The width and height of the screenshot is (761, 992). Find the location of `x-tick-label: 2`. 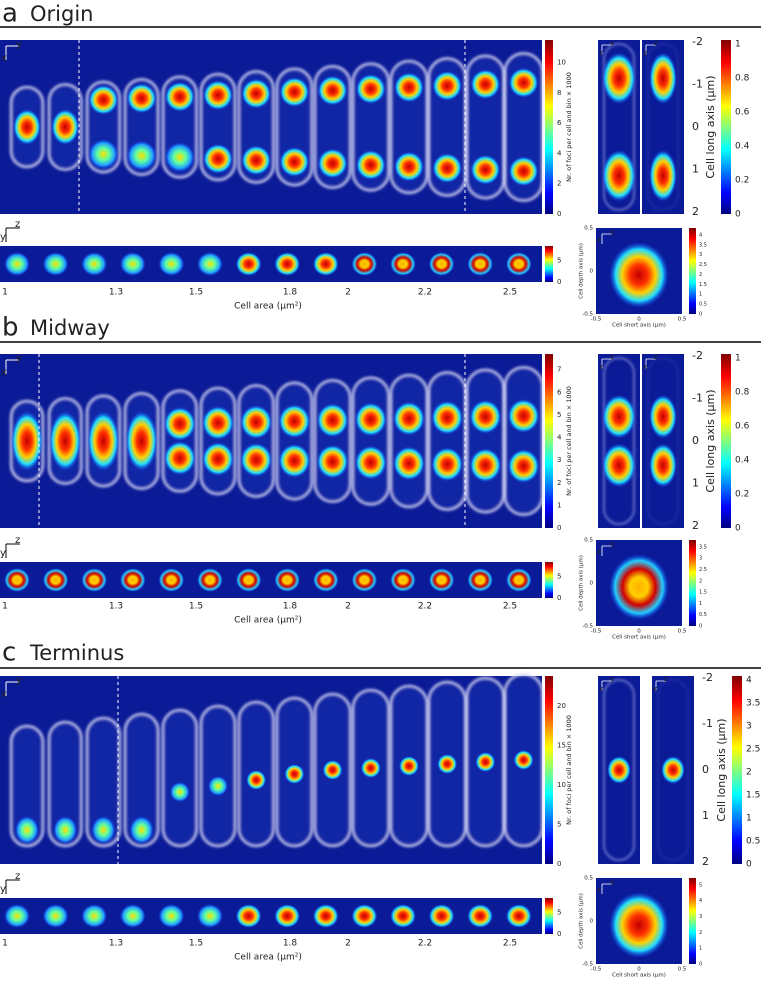

x-tick-label: 2 is located at coordinates (348, 944).